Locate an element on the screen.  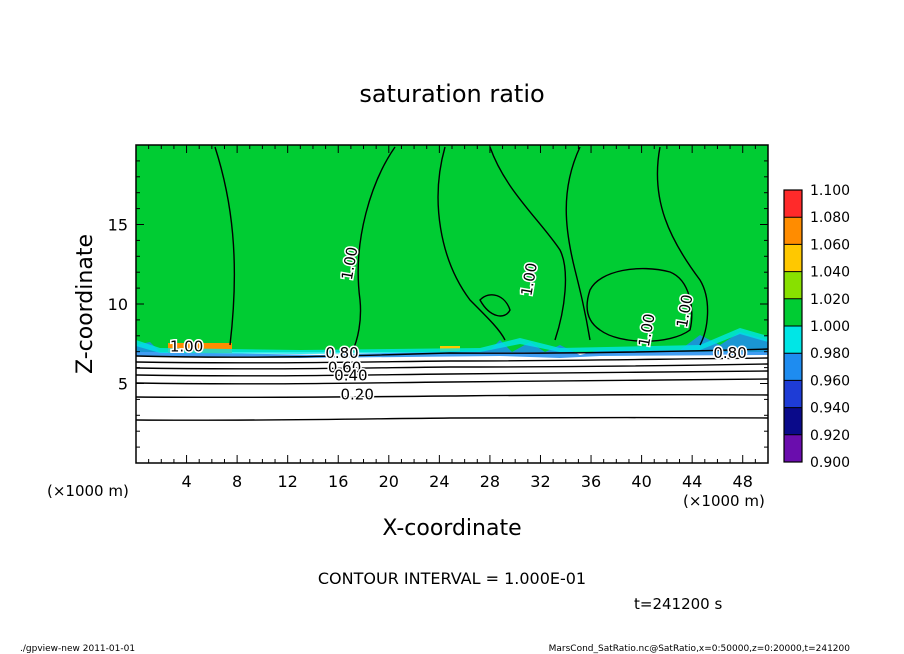
y-axis-label: Z-coordinate is located at coordinates (85, 304).